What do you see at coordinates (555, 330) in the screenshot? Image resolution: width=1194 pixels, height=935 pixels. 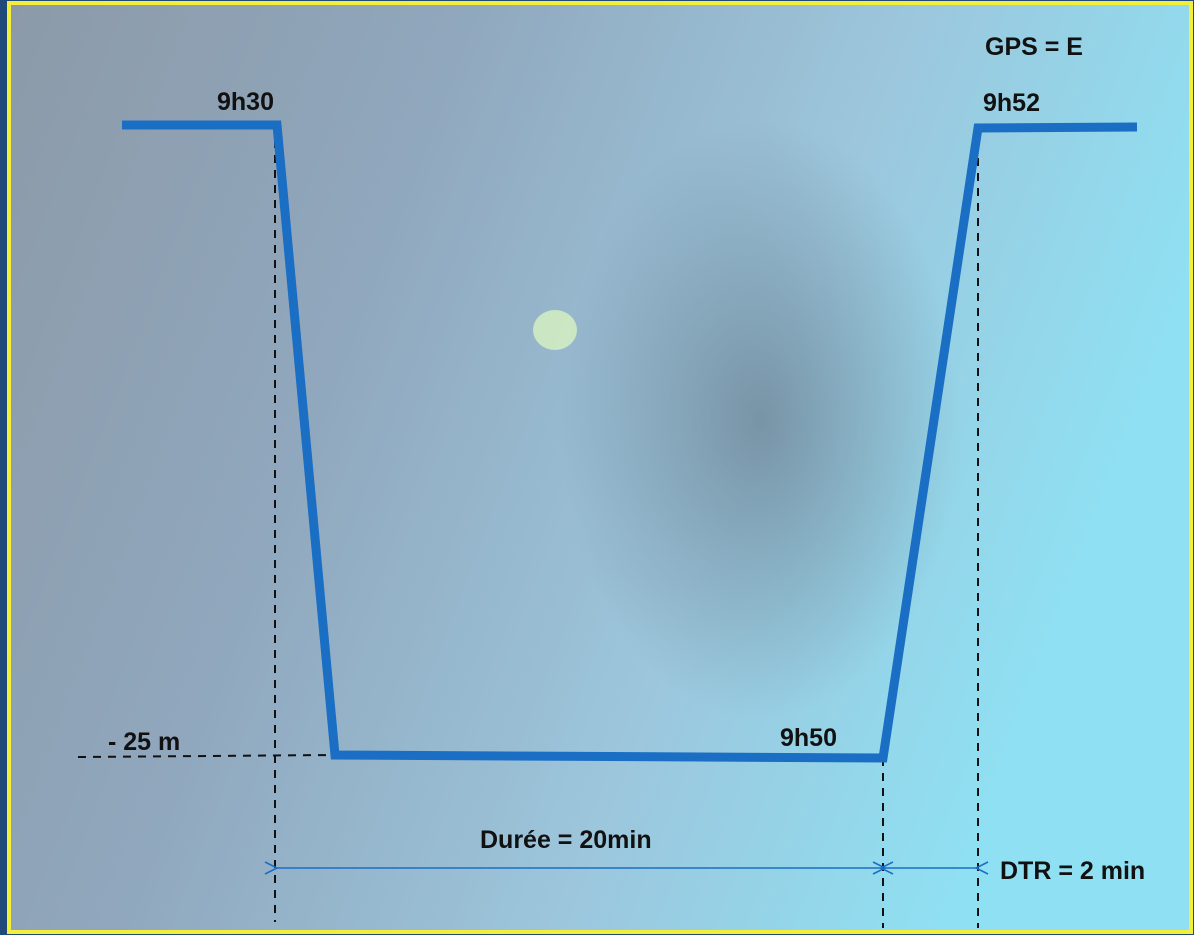 I see `diver-light` at bounding box center [555, 330].